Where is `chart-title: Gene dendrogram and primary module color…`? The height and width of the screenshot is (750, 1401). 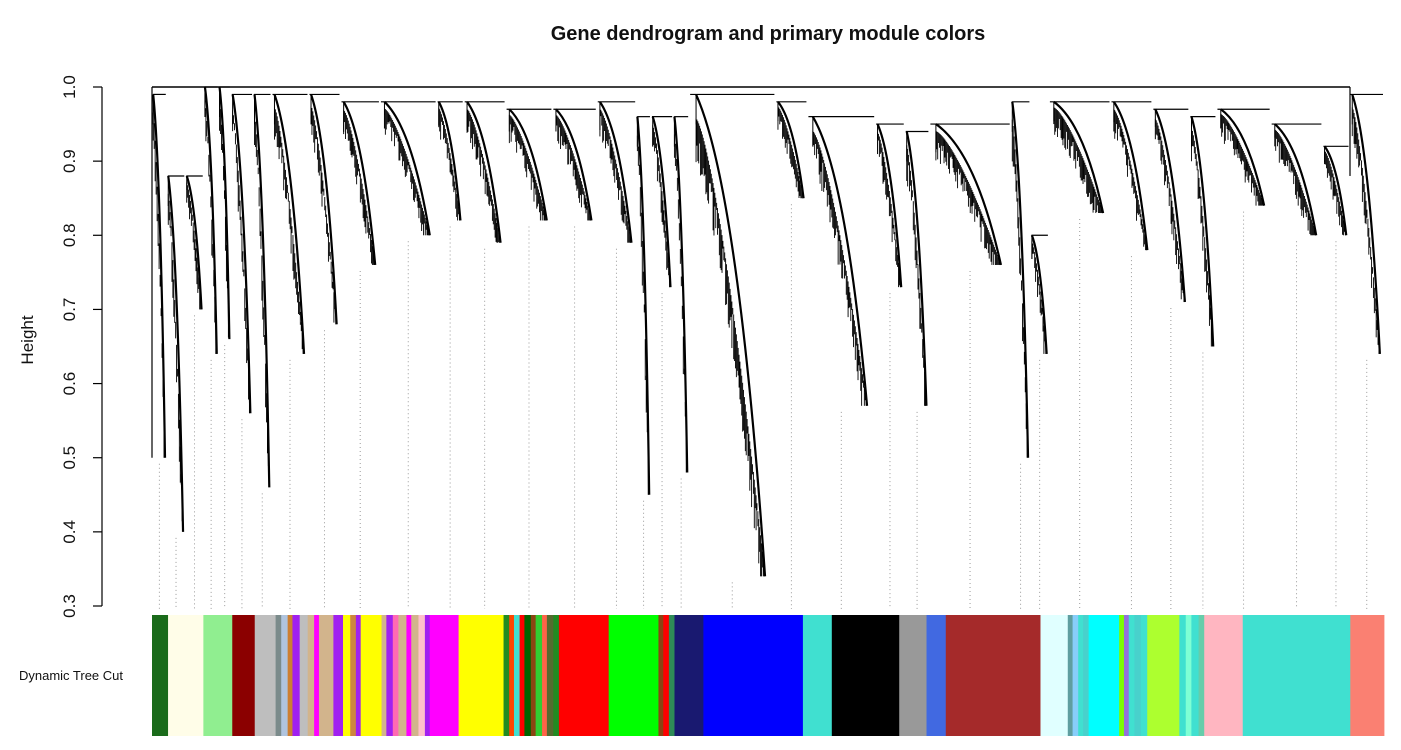 chart-title: Gene dendrogram and primary module color… is located at coordinates (768, 34).